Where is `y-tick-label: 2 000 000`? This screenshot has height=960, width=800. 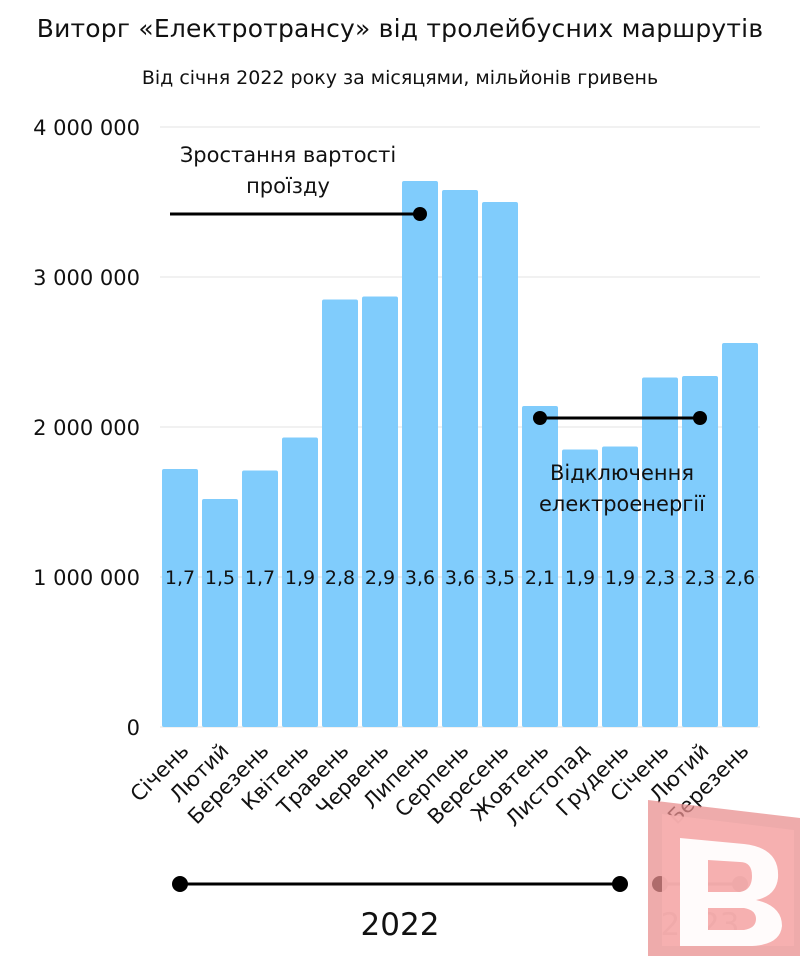 y-tick-label: 2 000 000 is located at coordinates (86, 428).